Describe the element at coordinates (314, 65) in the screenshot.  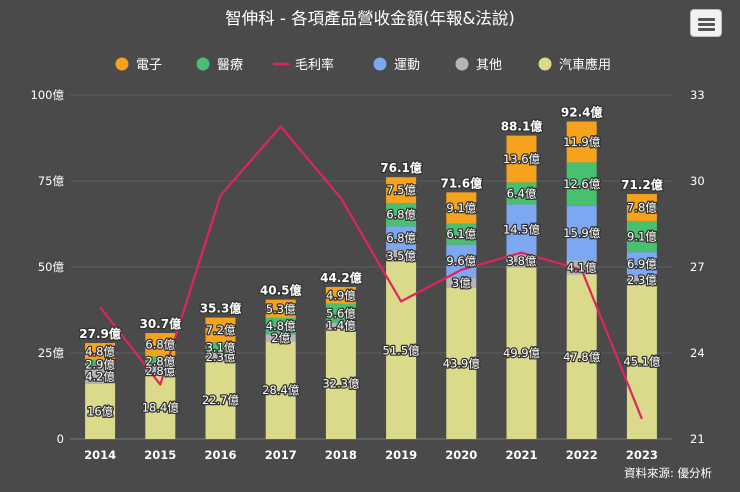
I see `legend-item-label: 毛利率` at that location.